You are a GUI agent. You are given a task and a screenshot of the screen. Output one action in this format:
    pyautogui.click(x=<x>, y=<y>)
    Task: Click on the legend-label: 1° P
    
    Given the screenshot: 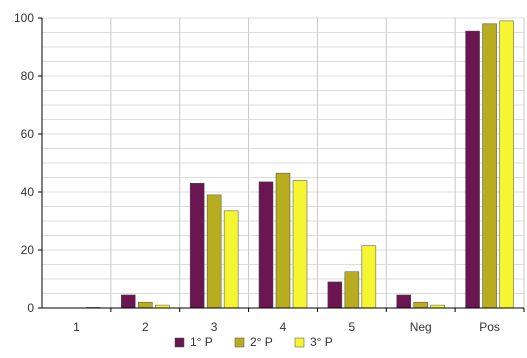 What is the action you would take?
    pyautogui.click(x=201, y=342)
    